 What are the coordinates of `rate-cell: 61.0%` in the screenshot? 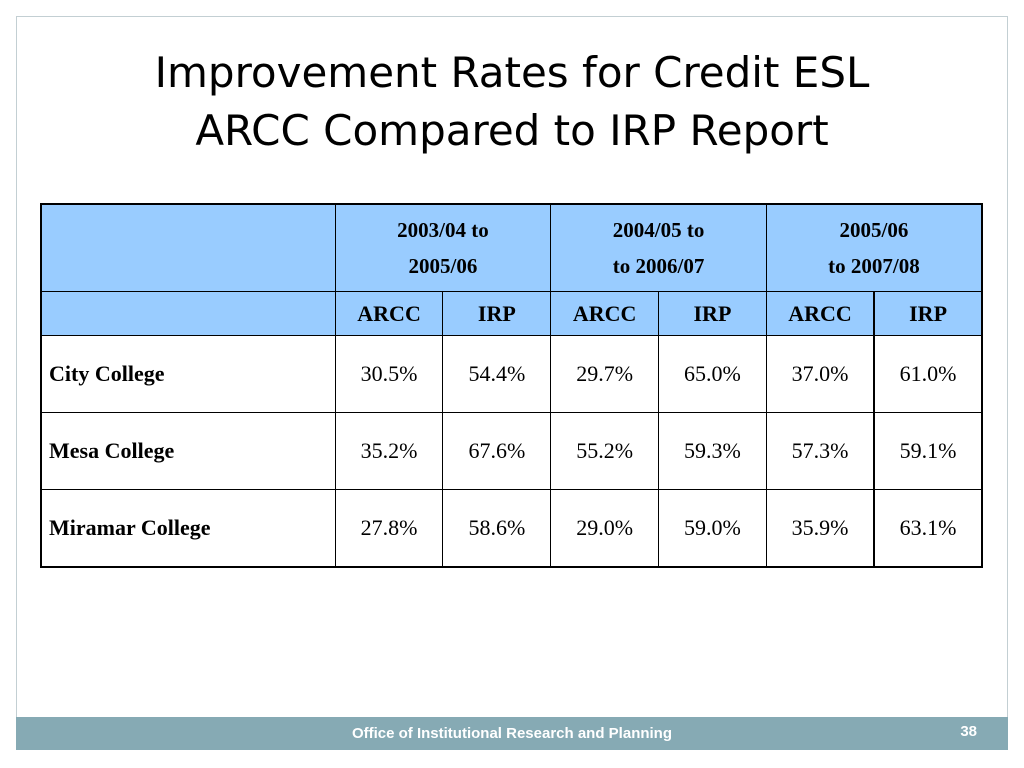 It's located at (928, 374).